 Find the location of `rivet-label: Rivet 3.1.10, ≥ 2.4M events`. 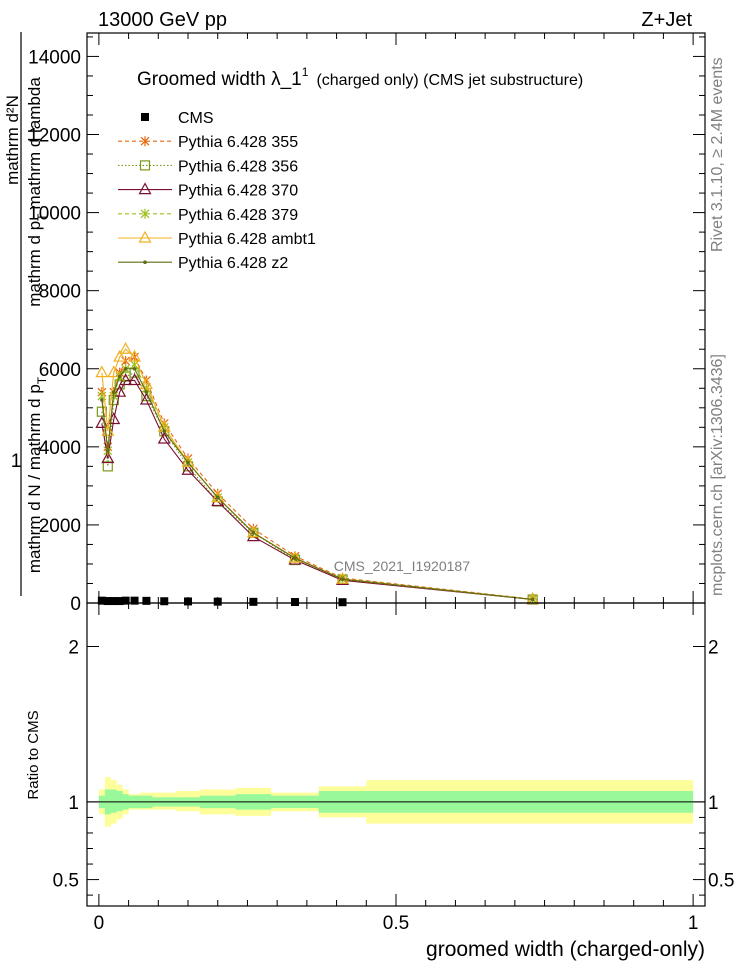

rivet-label: Rivet 3.1.10, ≥ 2.4M events is located at coordinates (717, 154).